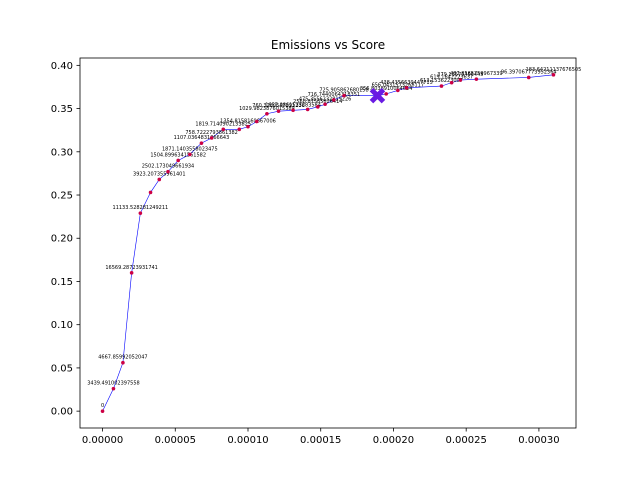 This screenshot has width=640, height=480. What do you see at coordinates (554, 70) in the screenshot?
I see `data-label: 183.64211137676505` at bounding box center [554, 70].